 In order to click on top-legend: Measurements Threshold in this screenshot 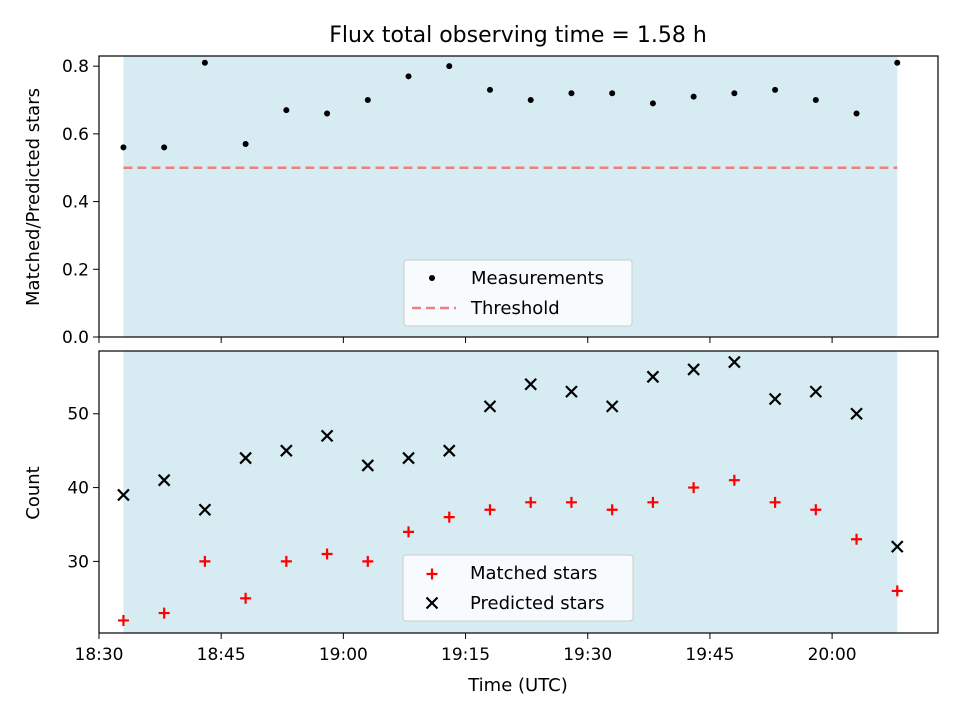, I will do `click(518, 293)`.